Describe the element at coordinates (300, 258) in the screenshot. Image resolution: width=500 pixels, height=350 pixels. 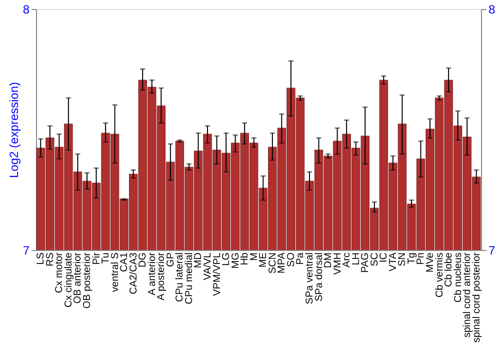
I see `x-tick-label: Pa` at that location.